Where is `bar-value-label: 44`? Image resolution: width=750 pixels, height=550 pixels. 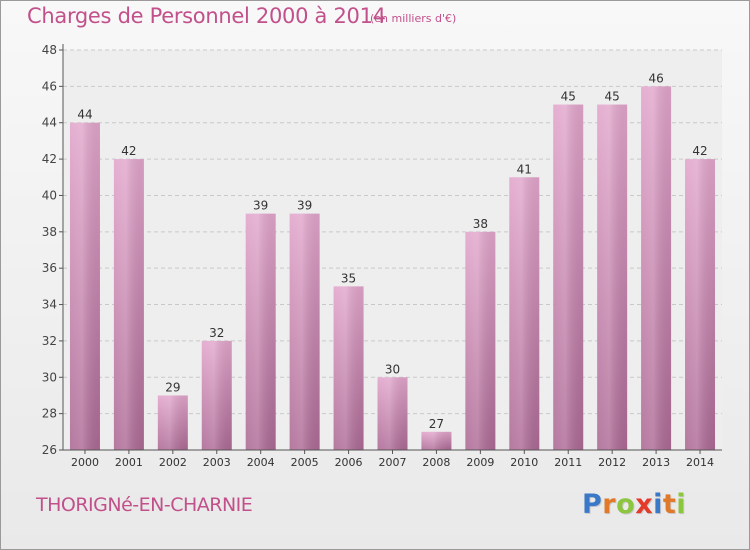
bar-value-label: 44 is located at coordinates (84, 115).